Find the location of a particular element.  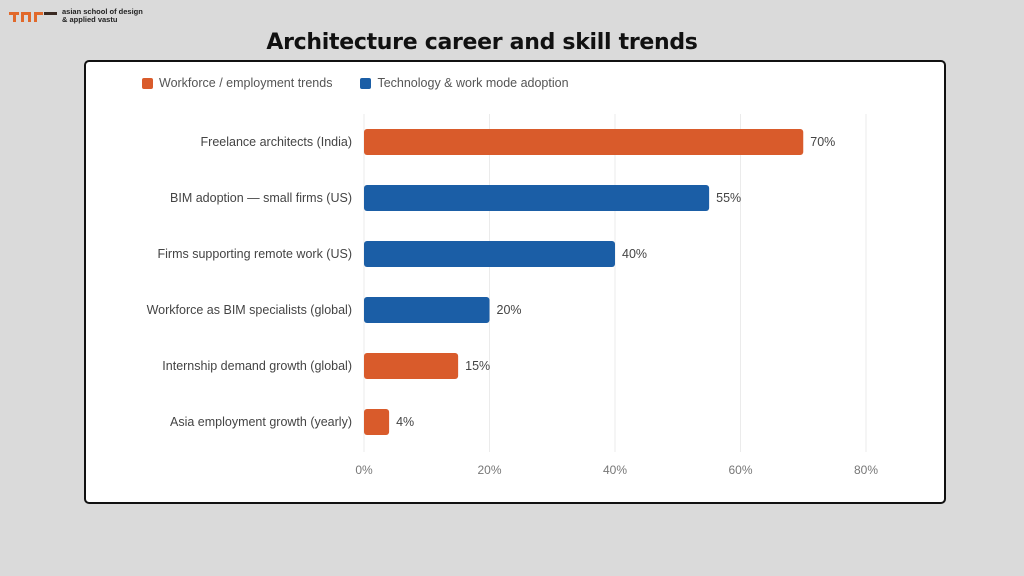

y-category-label: Internship demand growth (global) is located at coordinates (257, 366).